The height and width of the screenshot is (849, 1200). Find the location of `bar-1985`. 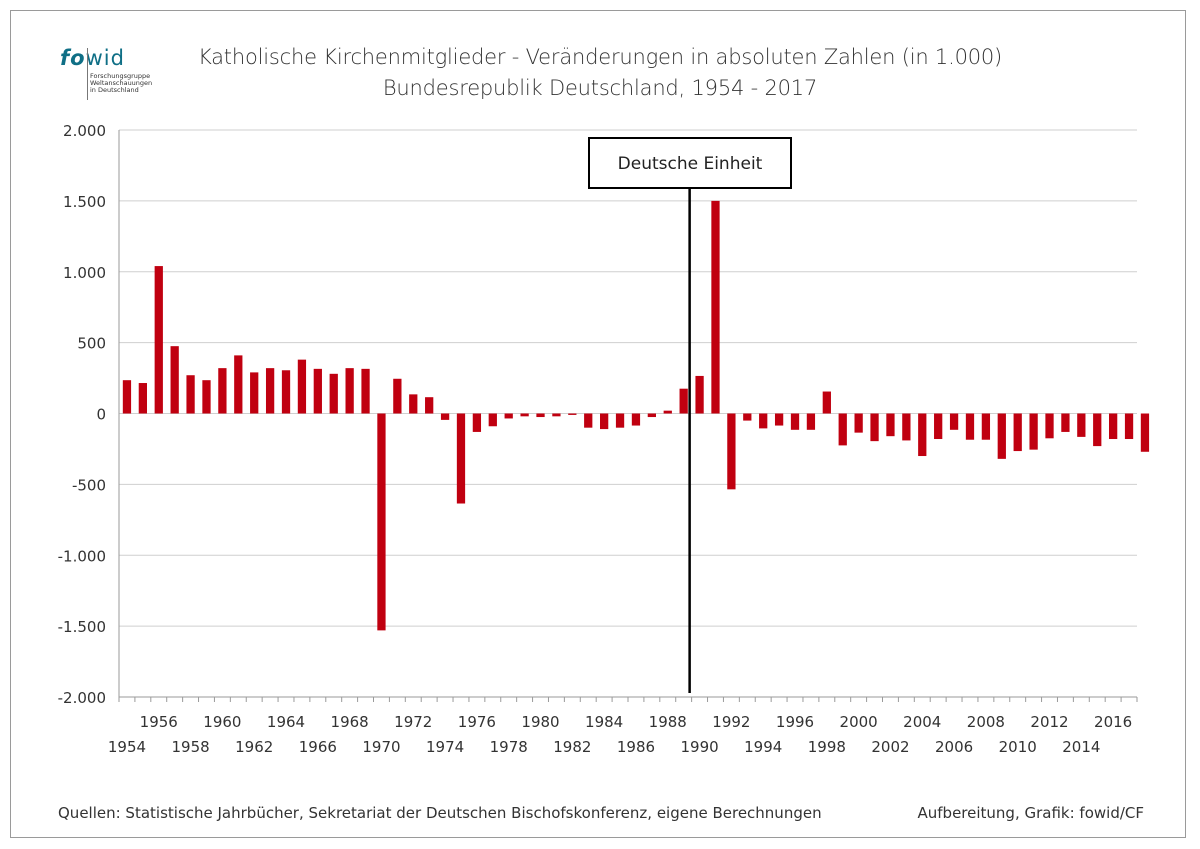

bar-1985 is located at coordinates (620, 420).